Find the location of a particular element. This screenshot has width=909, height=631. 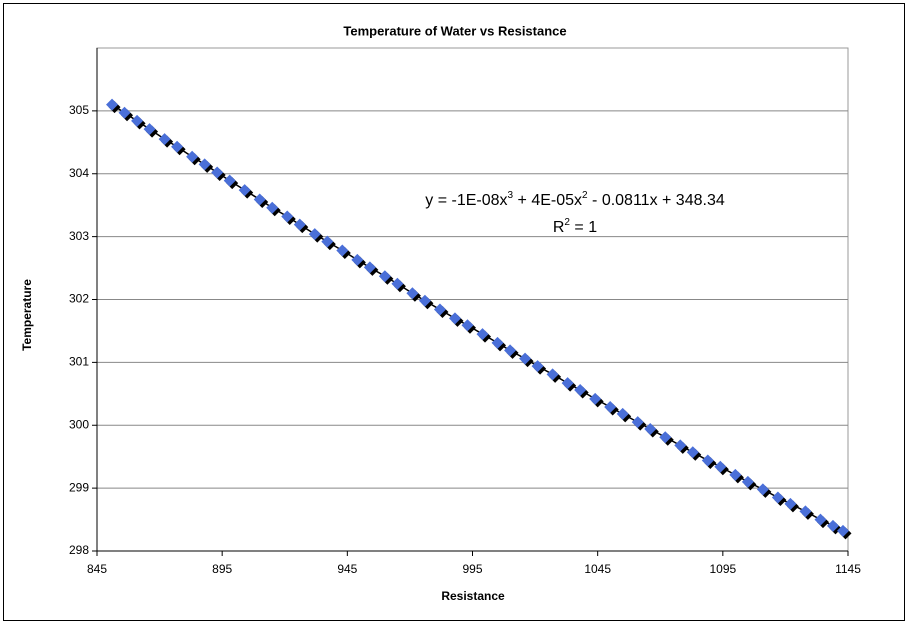

y-axis-label: Temperature is located at coordinates (27, 315).